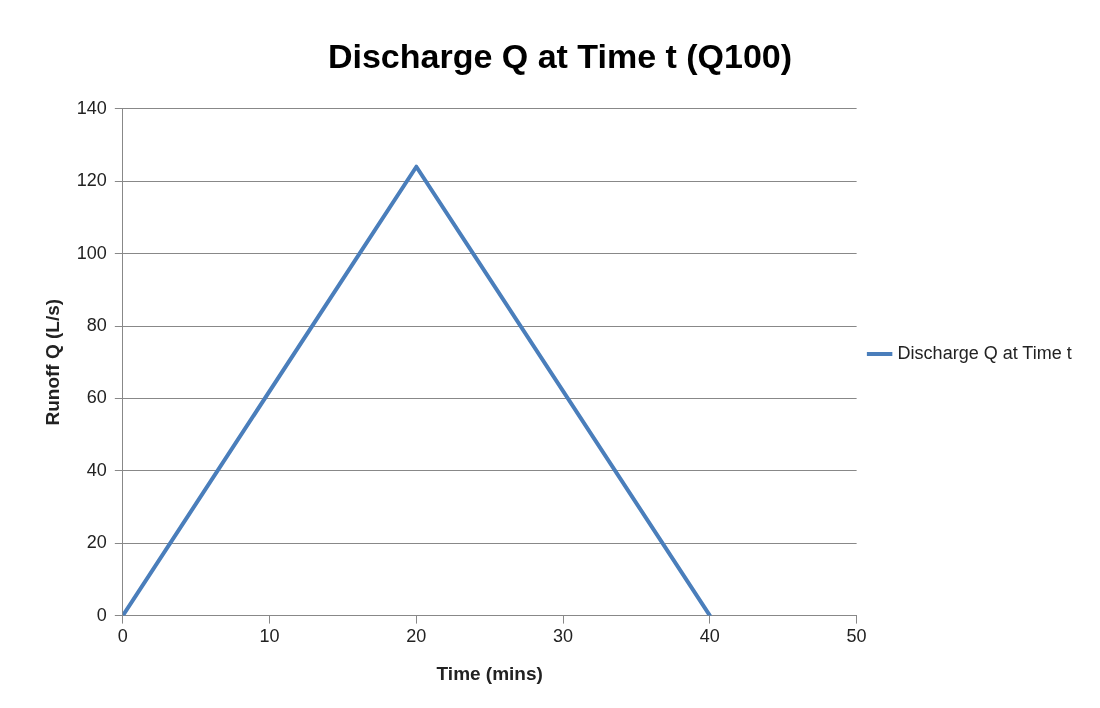 The image size is (1100, 708). I want to click on x-tick-label: 30, so click(563, 636).